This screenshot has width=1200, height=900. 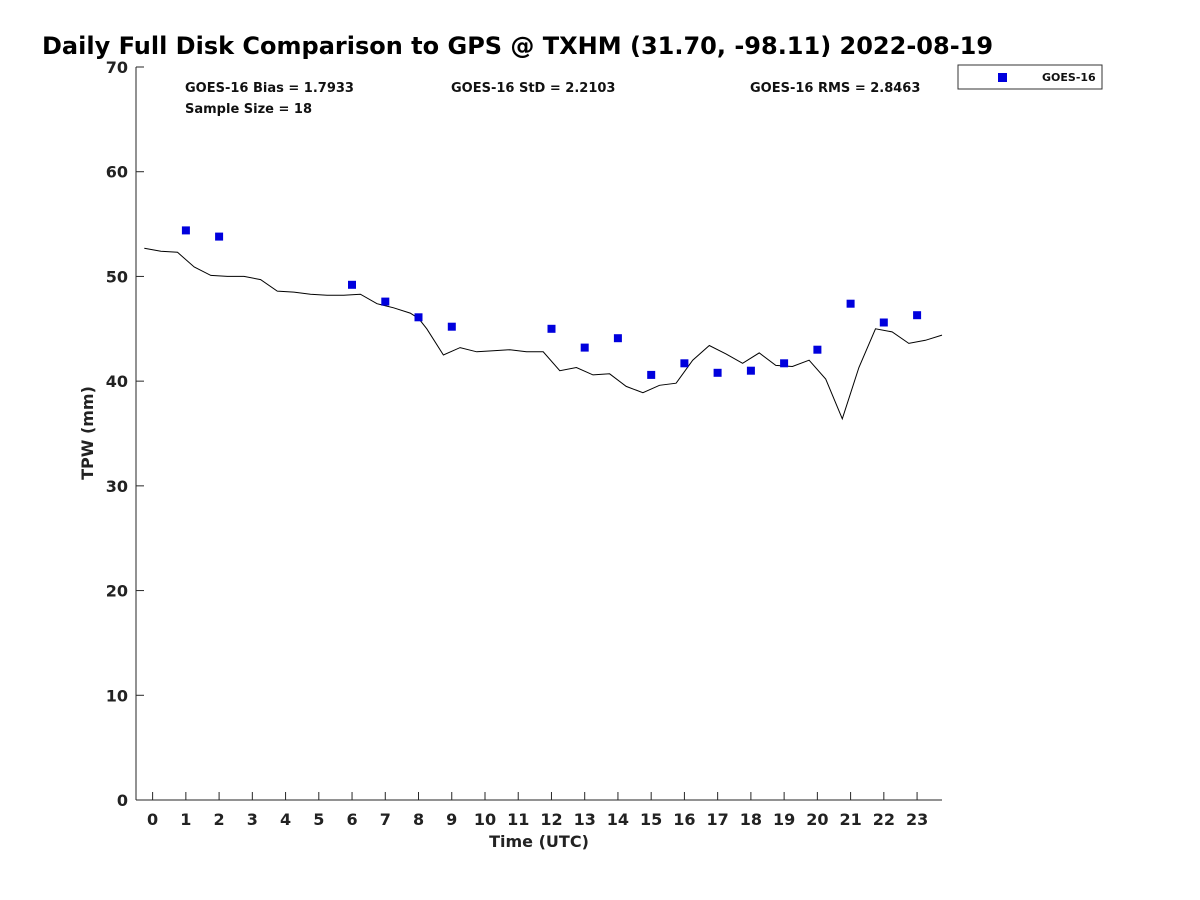 What do you see at coordinates (751, 819) in the screenshot?
I see `x-tick-label: 18` at bounding box center [751, 819].